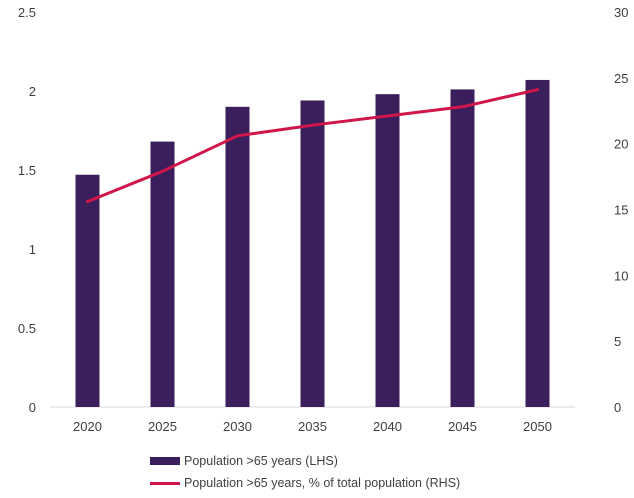  I want to click on x-tick-label: 2045, so click(462, 426).